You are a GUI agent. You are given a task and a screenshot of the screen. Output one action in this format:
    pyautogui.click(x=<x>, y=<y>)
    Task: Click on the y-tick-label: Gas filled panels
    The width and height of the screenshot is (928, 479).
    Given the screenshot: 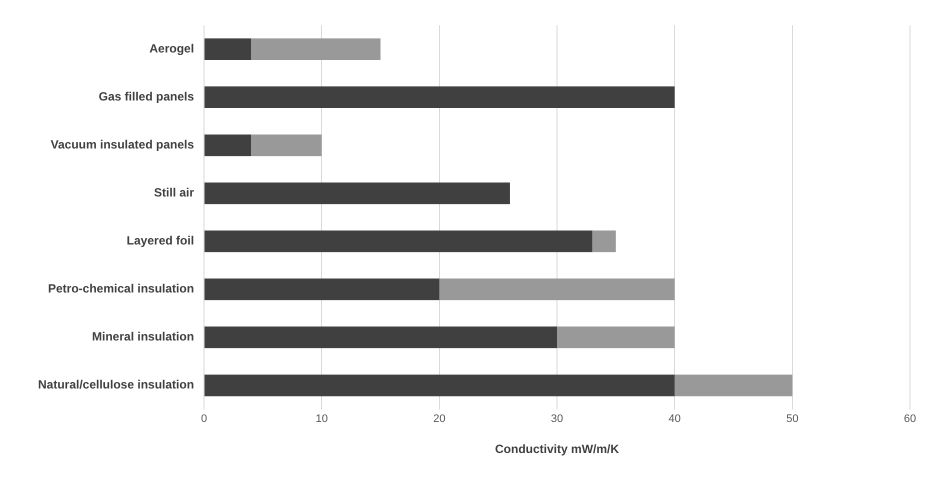 What is the action you would take?
    pyautogui.click(x=146, y=97)
    